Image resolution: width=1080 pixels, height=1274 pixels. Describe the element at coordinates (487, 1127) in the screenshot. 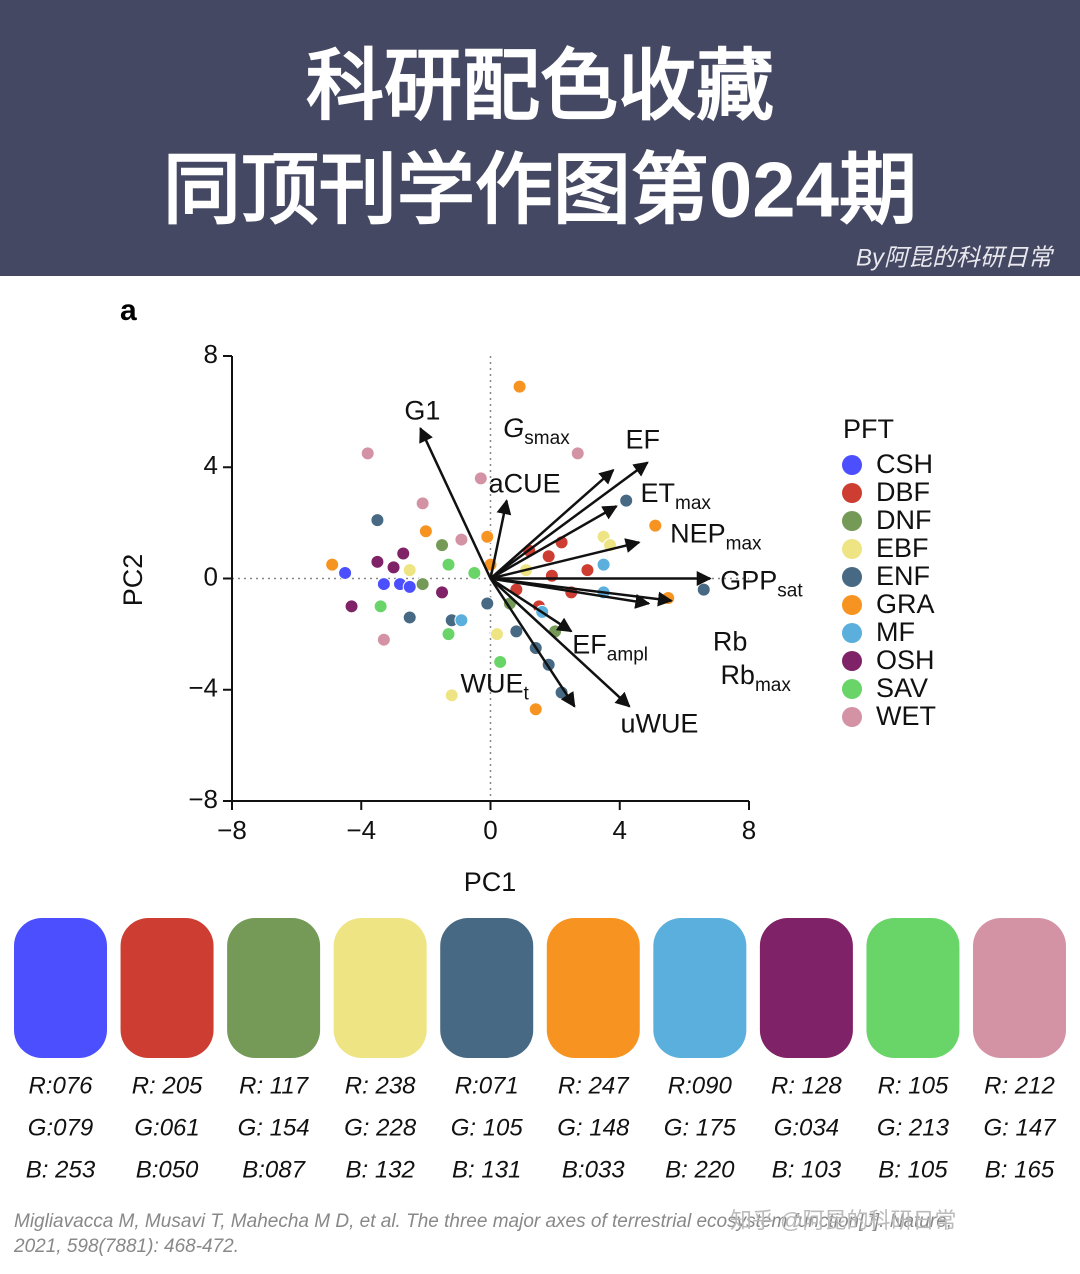

I see `rgb-label: G: 105` at that location.